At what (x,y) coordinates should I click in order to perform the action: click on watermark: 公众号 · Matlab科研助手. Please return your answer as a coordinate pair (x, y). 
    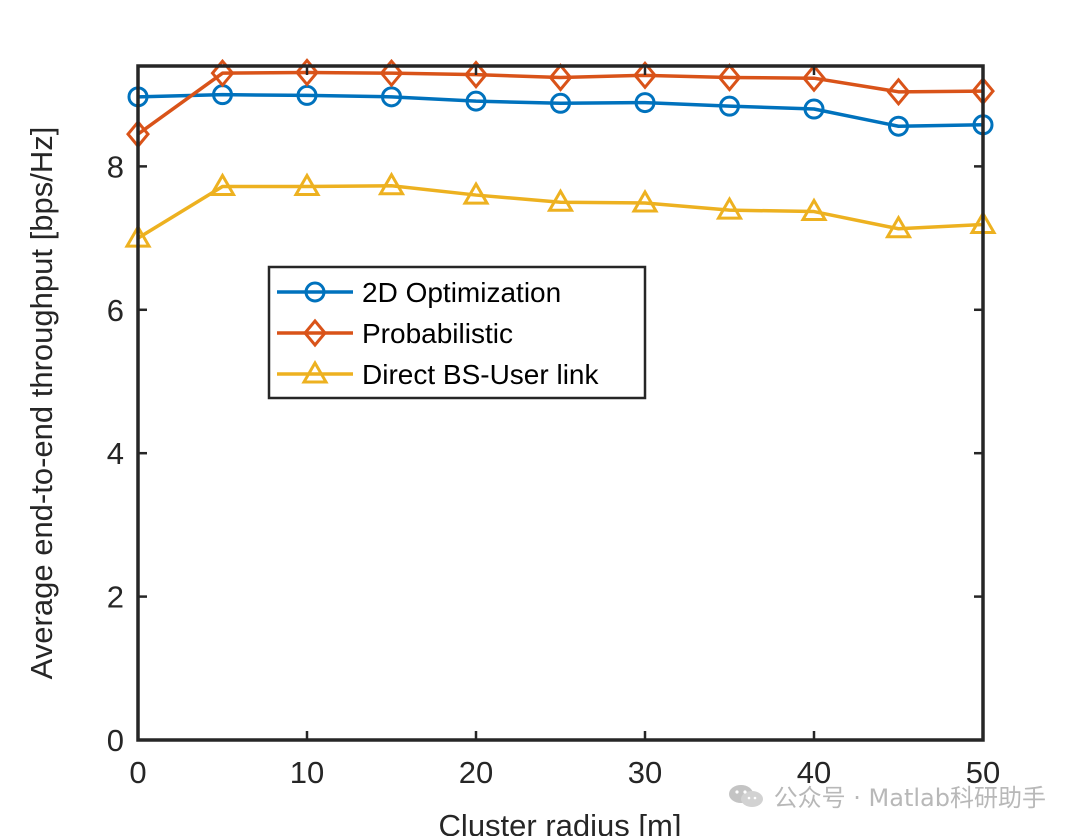
    Looking at the image, I should click on (886, 795).